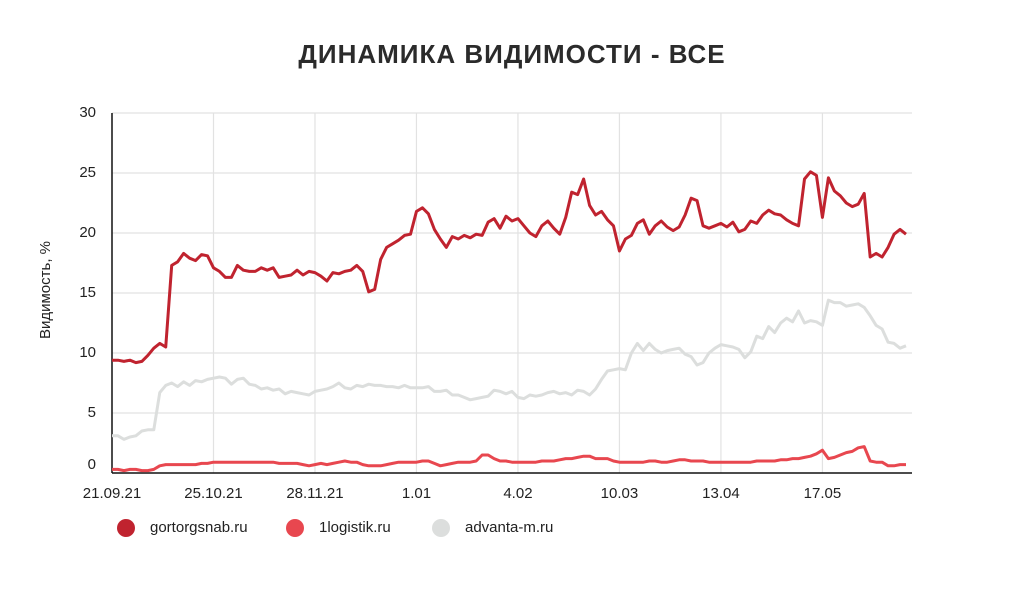  I want to click on legend-label: gortorgsnab.ru, so click(199, 527).